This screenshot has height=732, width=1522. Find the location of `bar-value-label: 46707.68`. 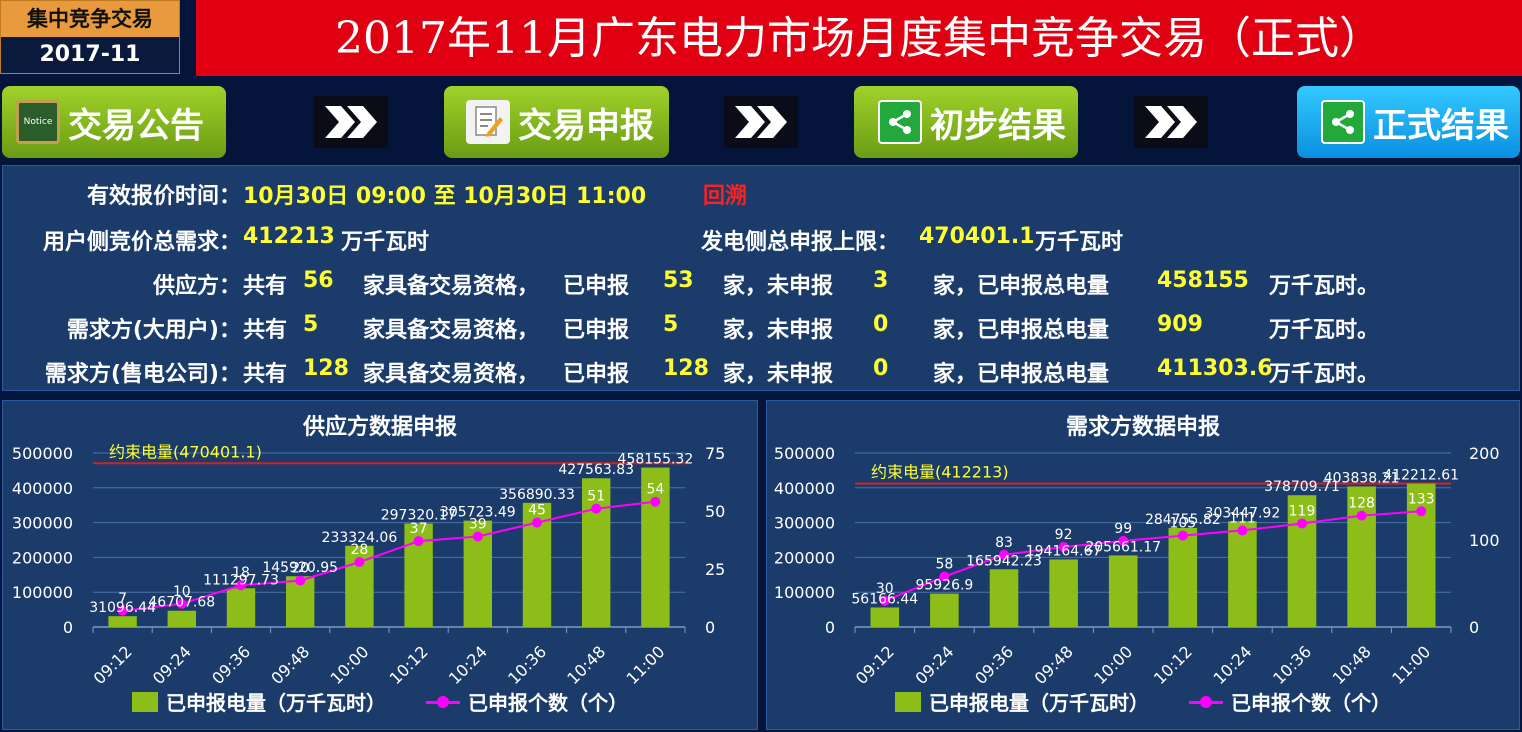

bar-value-label: 46707.68 is located at coordinates (181, 603).